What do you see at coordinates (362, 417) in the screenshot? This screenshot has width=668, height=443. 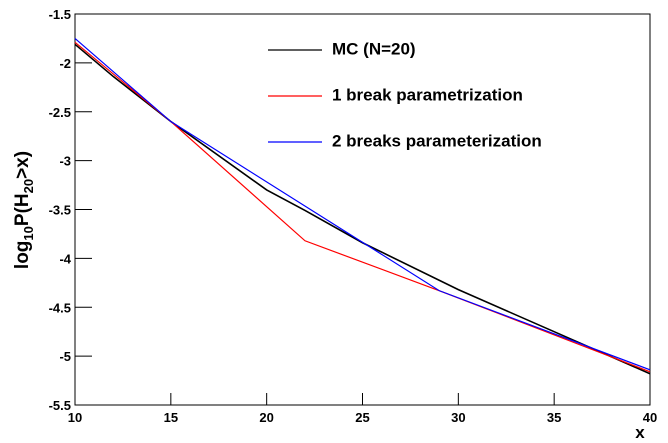 I see `x-tick-label: 25` at bounding box center [362, 417].